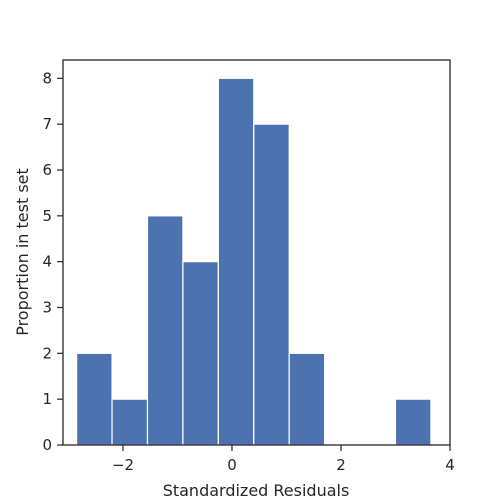  Describe the element at coordinates (341, 465) in the screenshot. I see `x-tick-label: 2` at that location.